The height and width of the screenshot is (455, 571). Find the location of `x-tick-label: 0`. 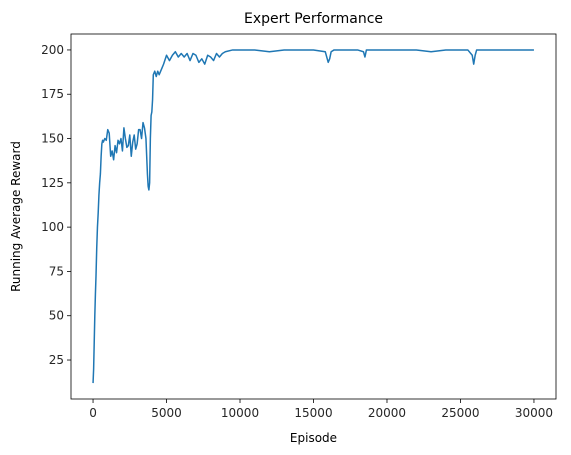

x-tick-label: 0 is located at coordinates (93, 413).